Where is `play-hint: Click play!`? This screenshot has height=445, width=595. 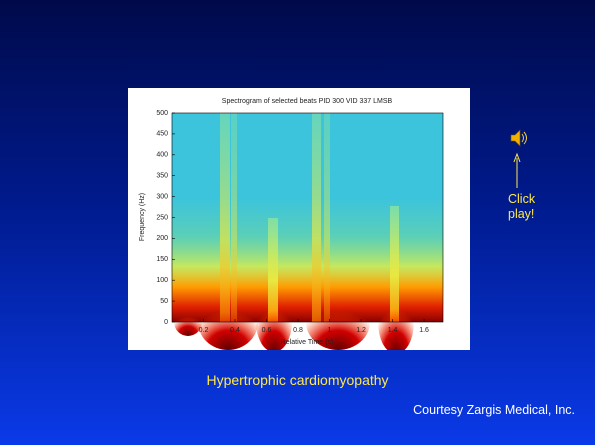
play-hint: Click play! is located at coordinates (522, 206).